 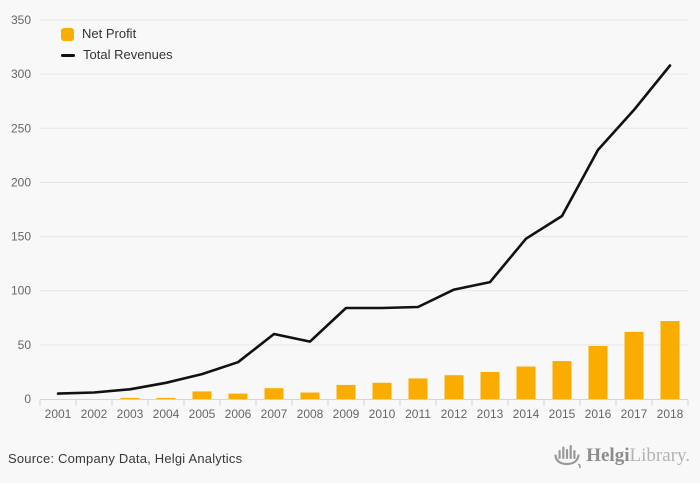 What do you see at coordinates (21, 237) in the screenshot?
I see `y-axis-label-150: 150` at bounding box center [21, 237].